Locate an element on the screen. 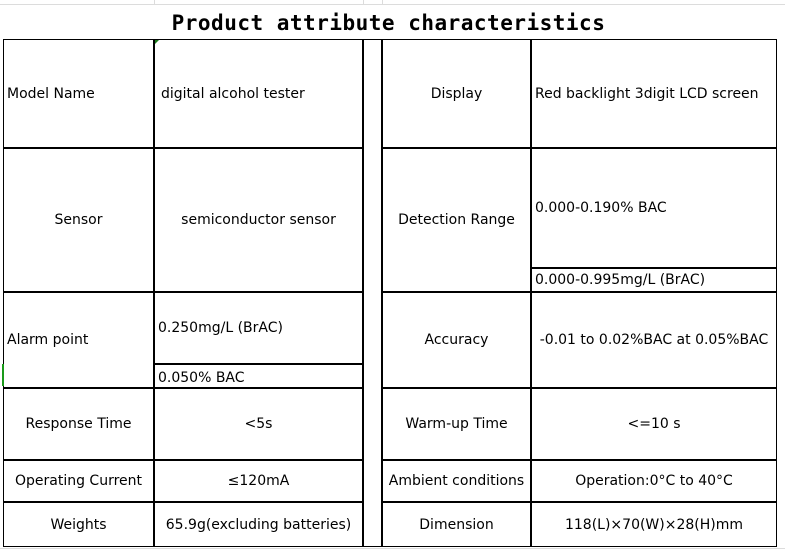  cell-accuracy-label: Accuracy is located at coordinates (456, 340).